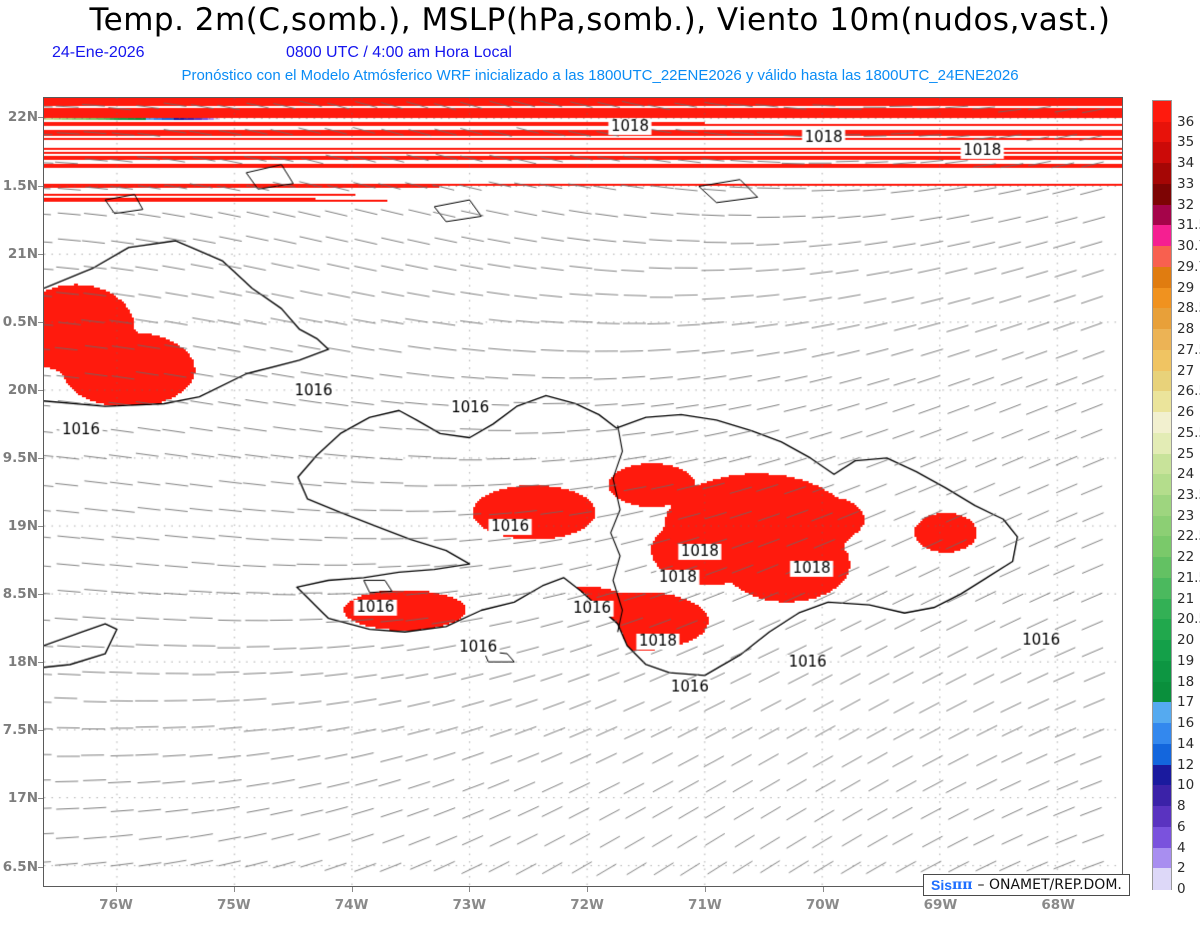 The image size is (1200, 927). Describe the element at coordinates (469, 905) in the screenshot. I see `longitude-tick-label: 73W` at that location.